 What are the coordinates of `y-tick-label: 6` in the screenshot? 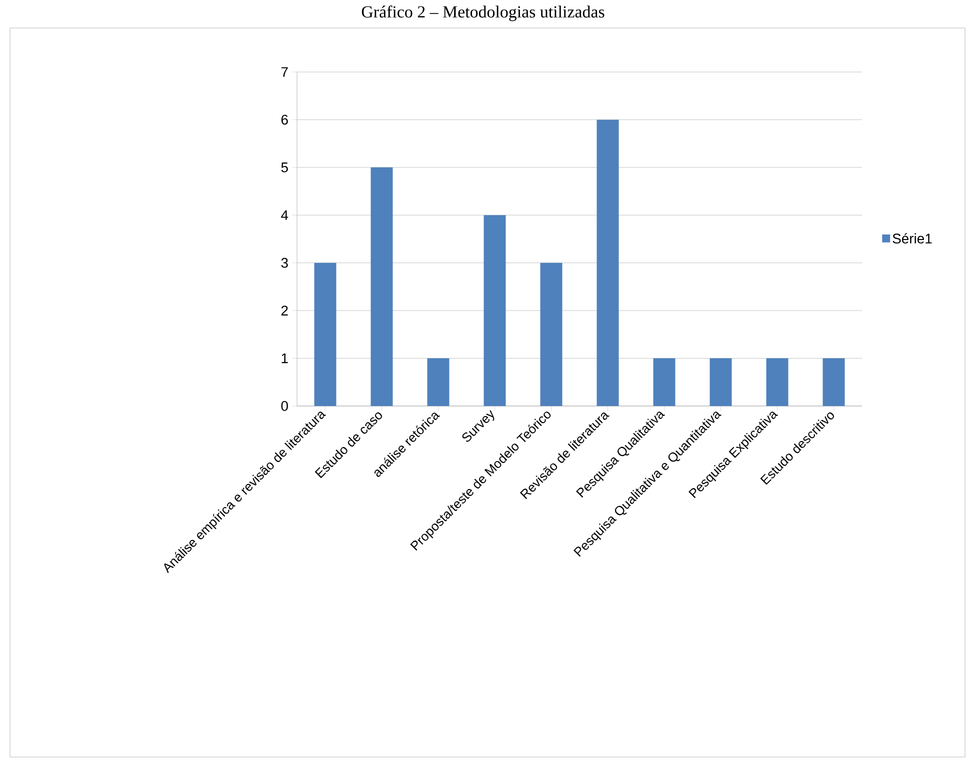 It's located at (284, 119).